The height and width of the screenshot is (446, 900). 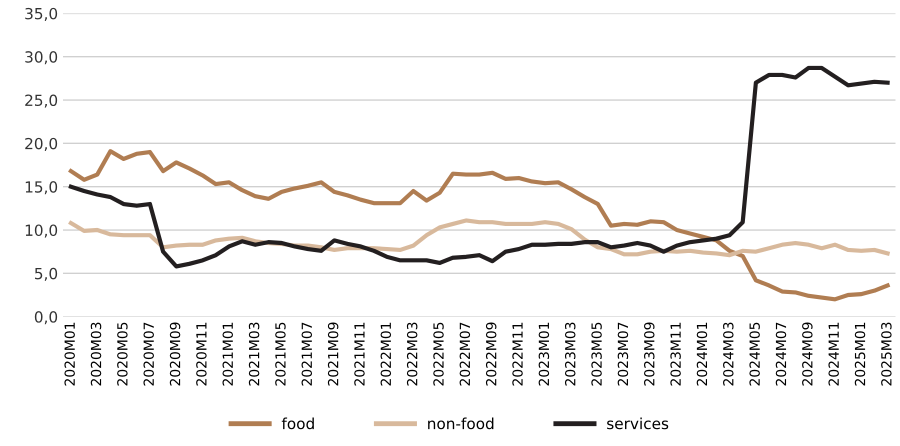 I want to click on legend-label: non-food, so click(x=461, y=423).